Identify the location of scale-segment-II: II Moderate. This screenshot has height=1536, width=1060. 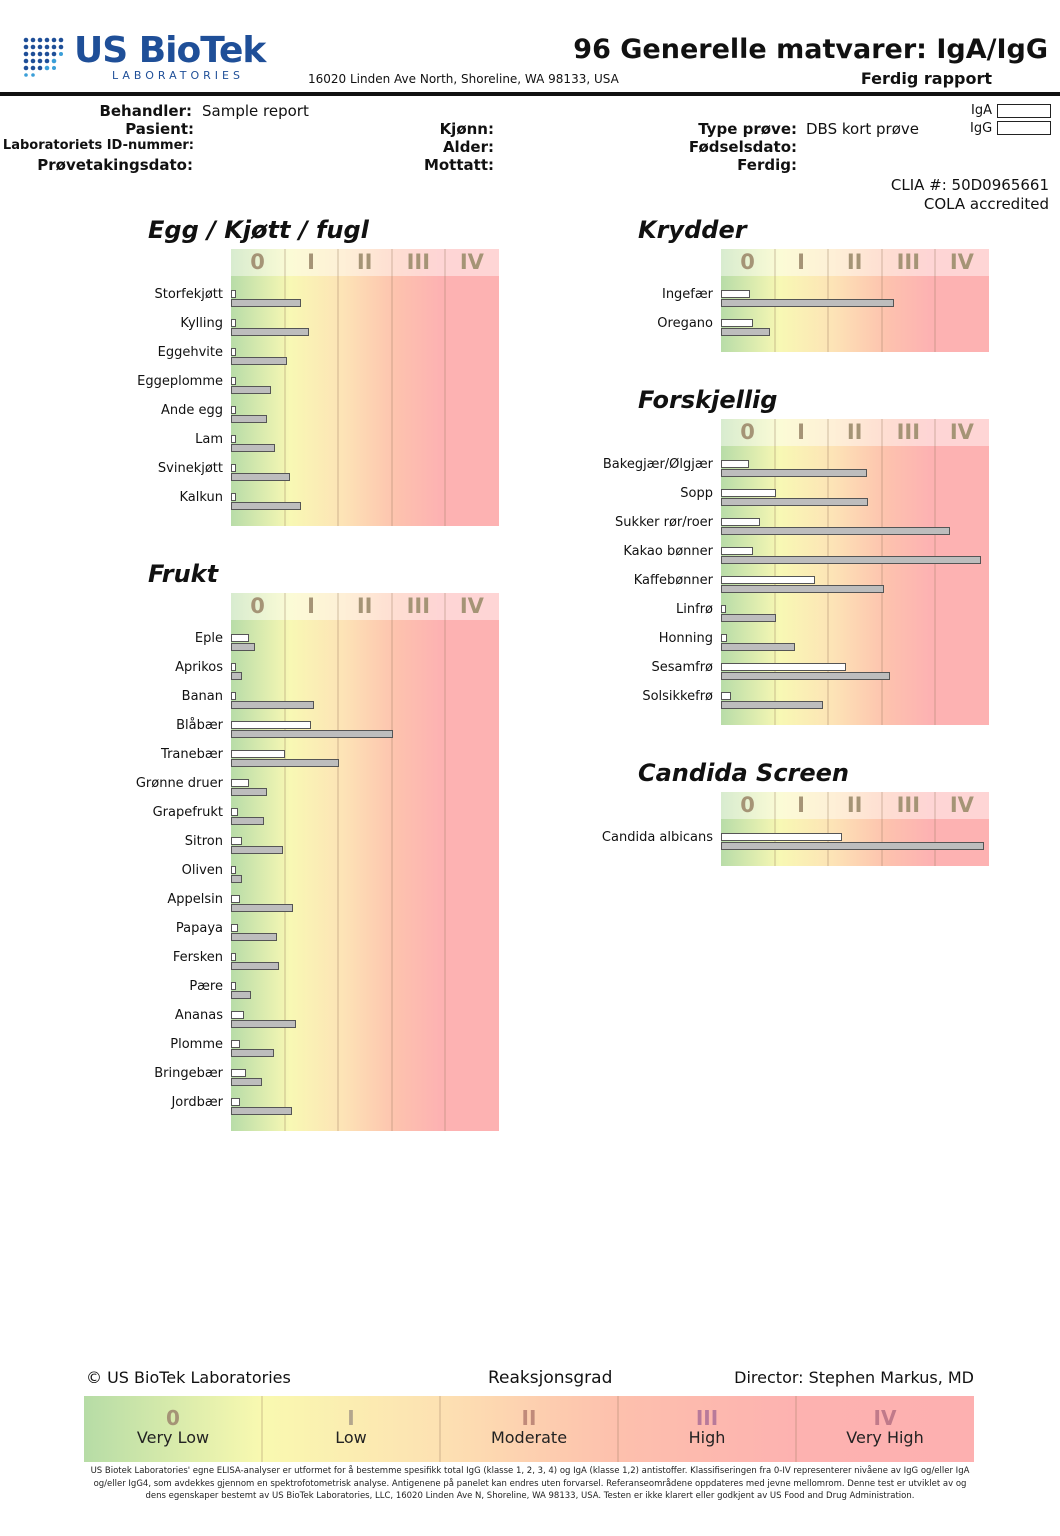
(529, 1429).